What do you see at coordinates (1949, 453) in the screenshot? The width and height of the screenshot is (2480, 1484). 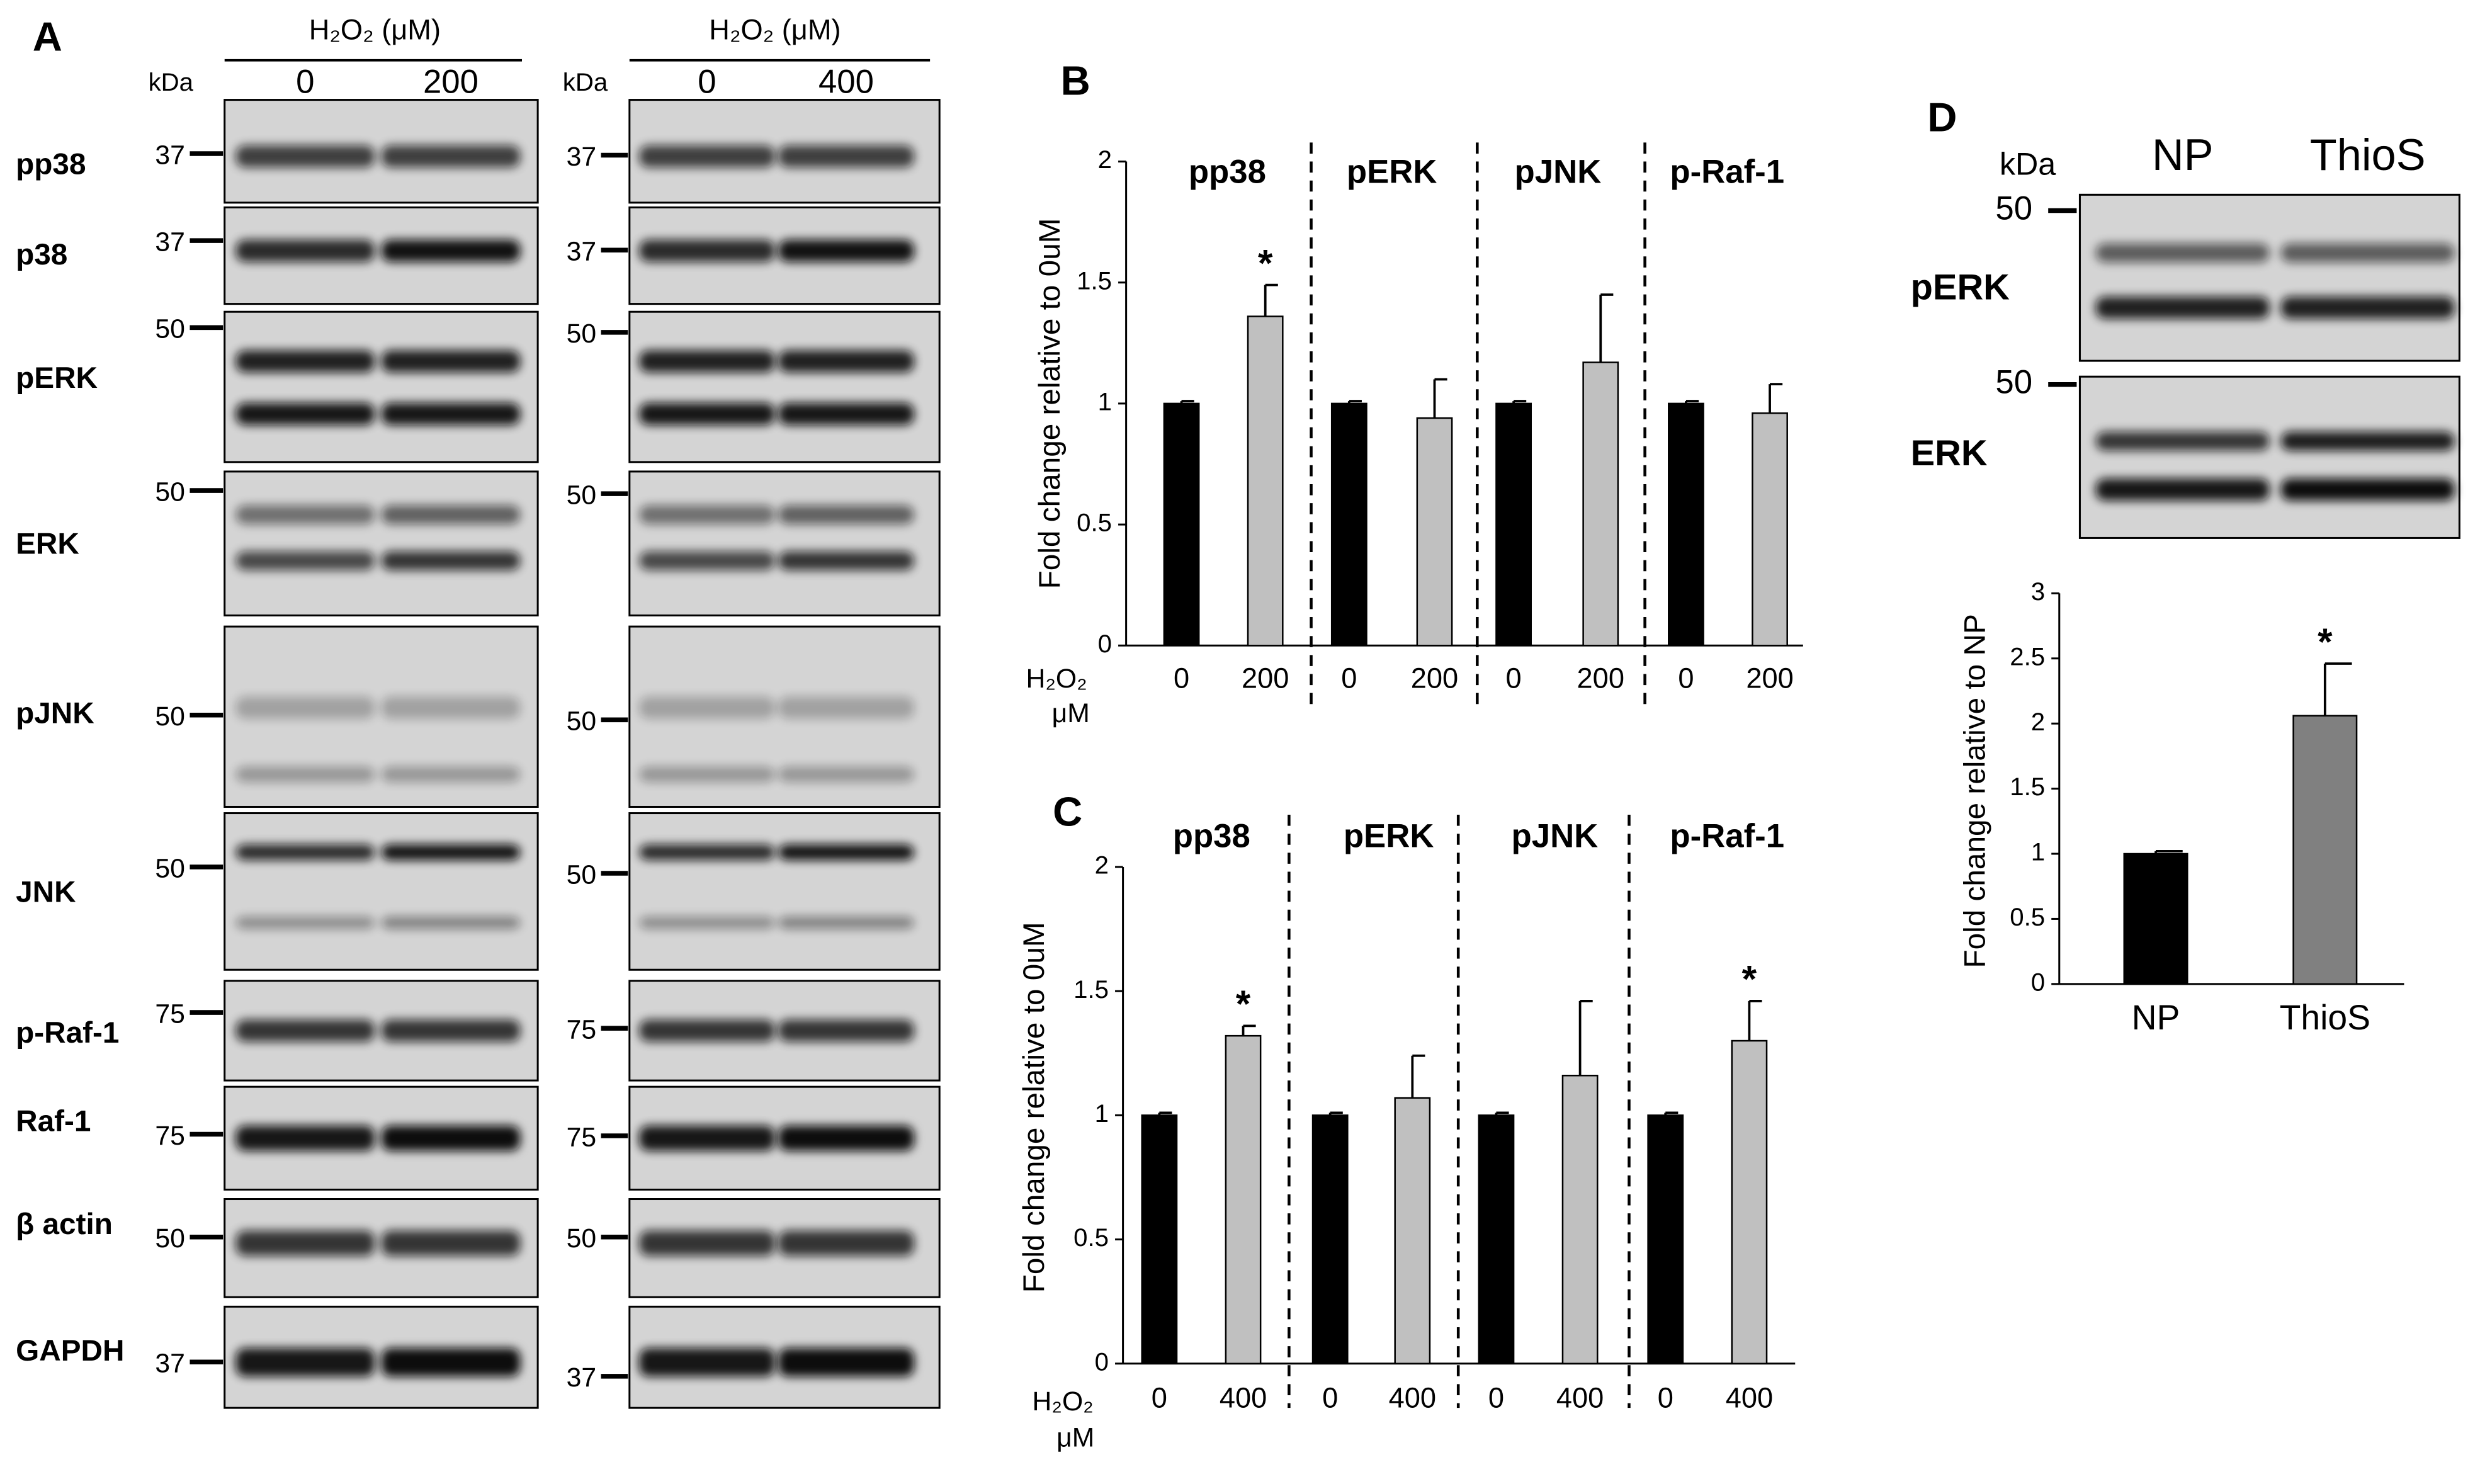 I see `row-label: ERK` at bounding box center [1949, 453].